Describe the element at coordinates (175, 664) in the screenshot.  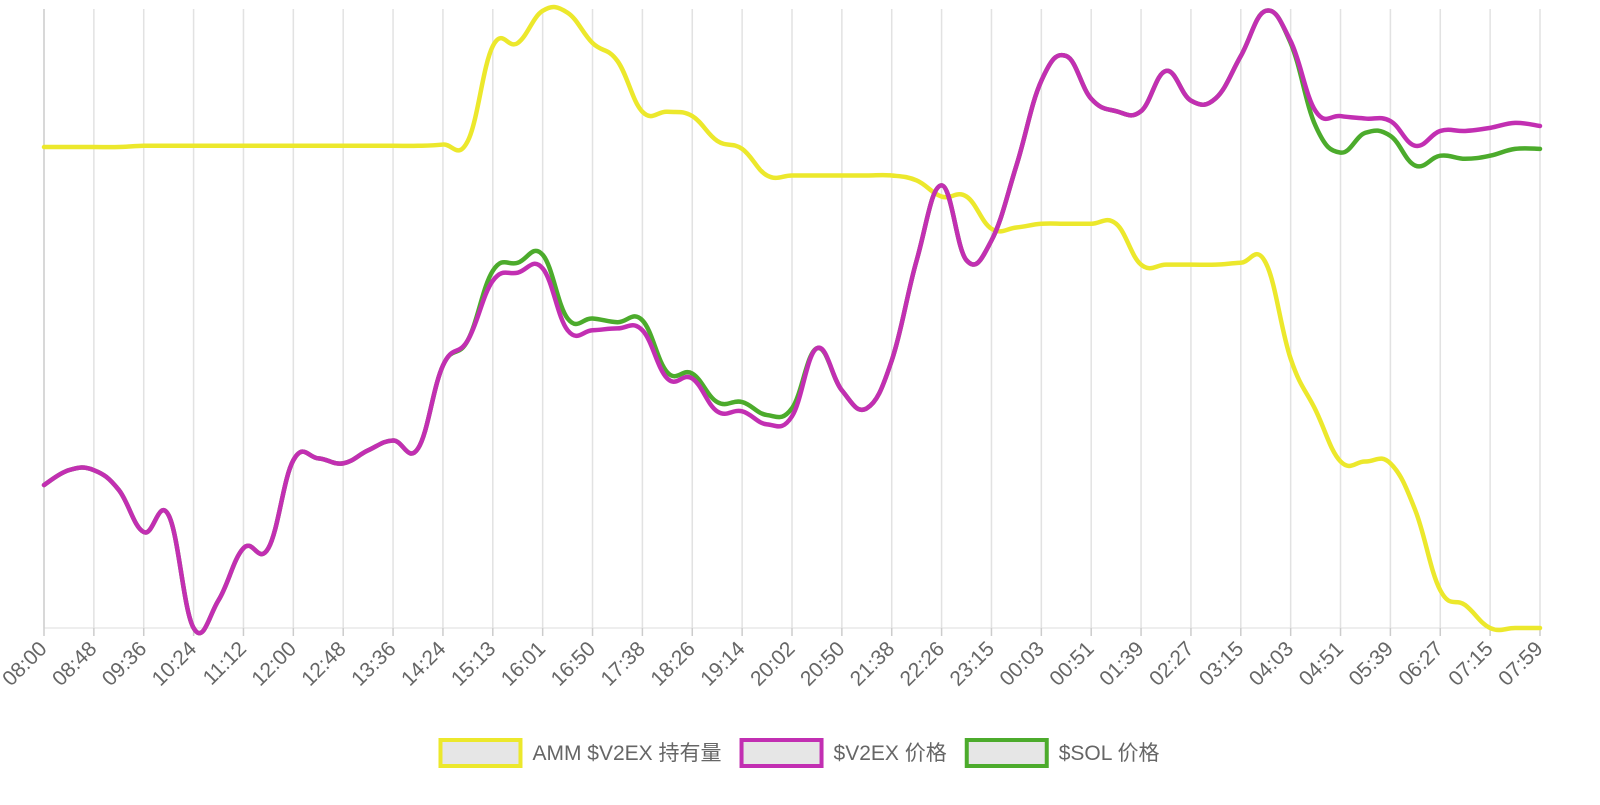
I see `x-tick-label: 10:24` at that location.